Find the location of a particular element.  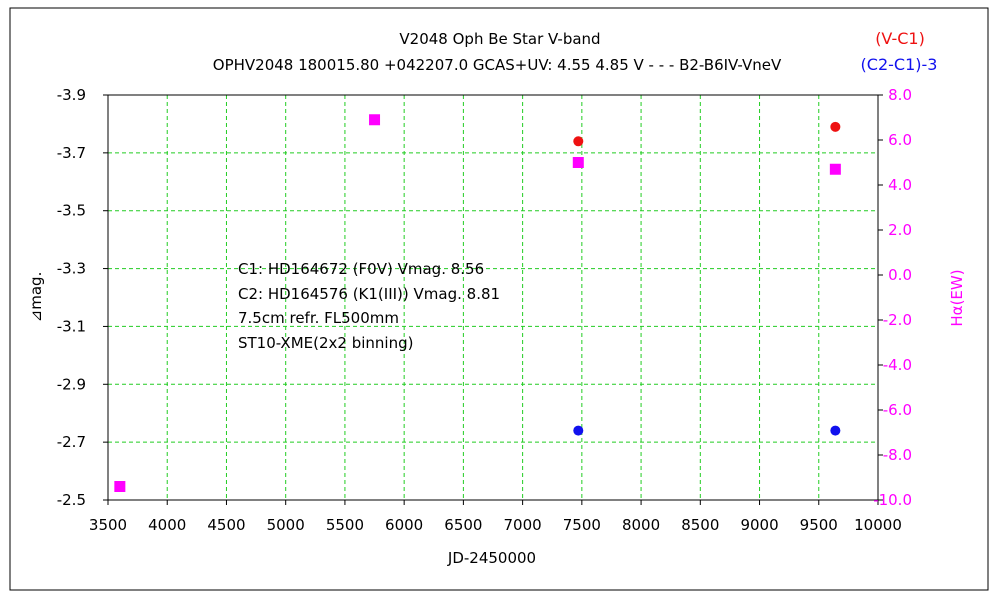

x-tick-label-3: 5000 is located at coordinates (286, 525).